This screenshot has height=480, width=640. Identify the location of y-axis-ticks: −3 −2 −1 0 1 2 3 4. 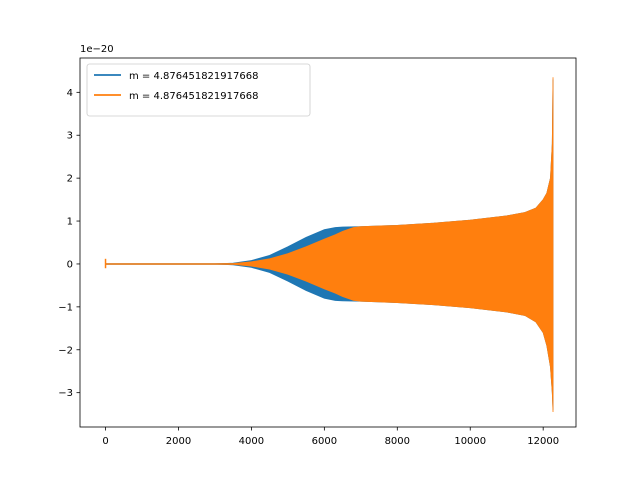
(69, 243).